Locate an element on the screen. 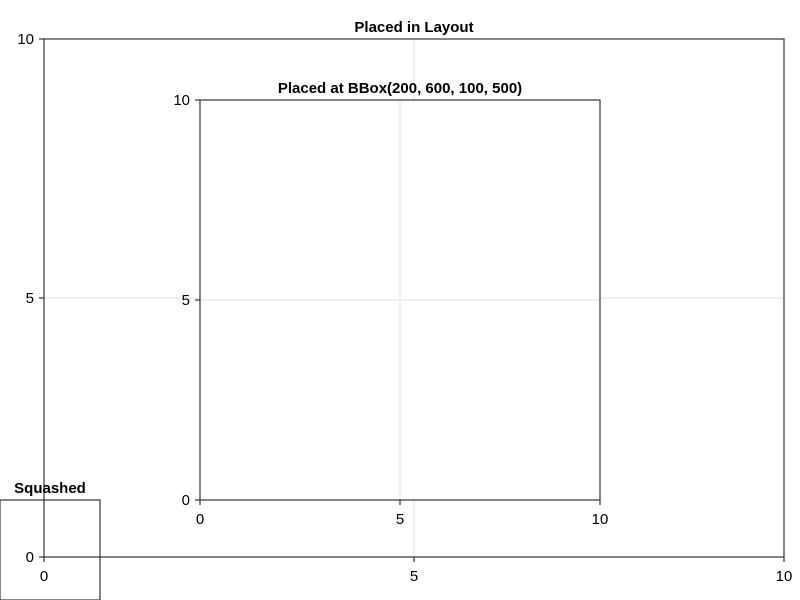 The image size is (800, 600). axis-title: Placed at BBox(200, 600, 100, 500) is located at coordinates (400, 88).